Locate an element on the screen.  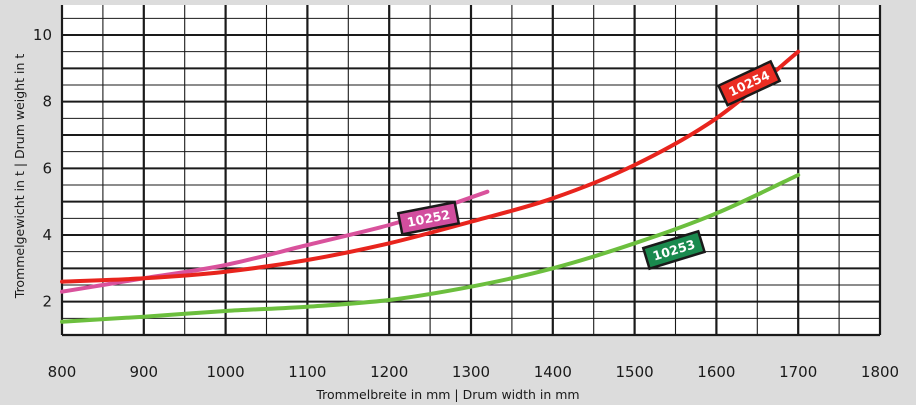
y-tick-labels: 2 4 6 8 10 is located at coordinates (42, 168).